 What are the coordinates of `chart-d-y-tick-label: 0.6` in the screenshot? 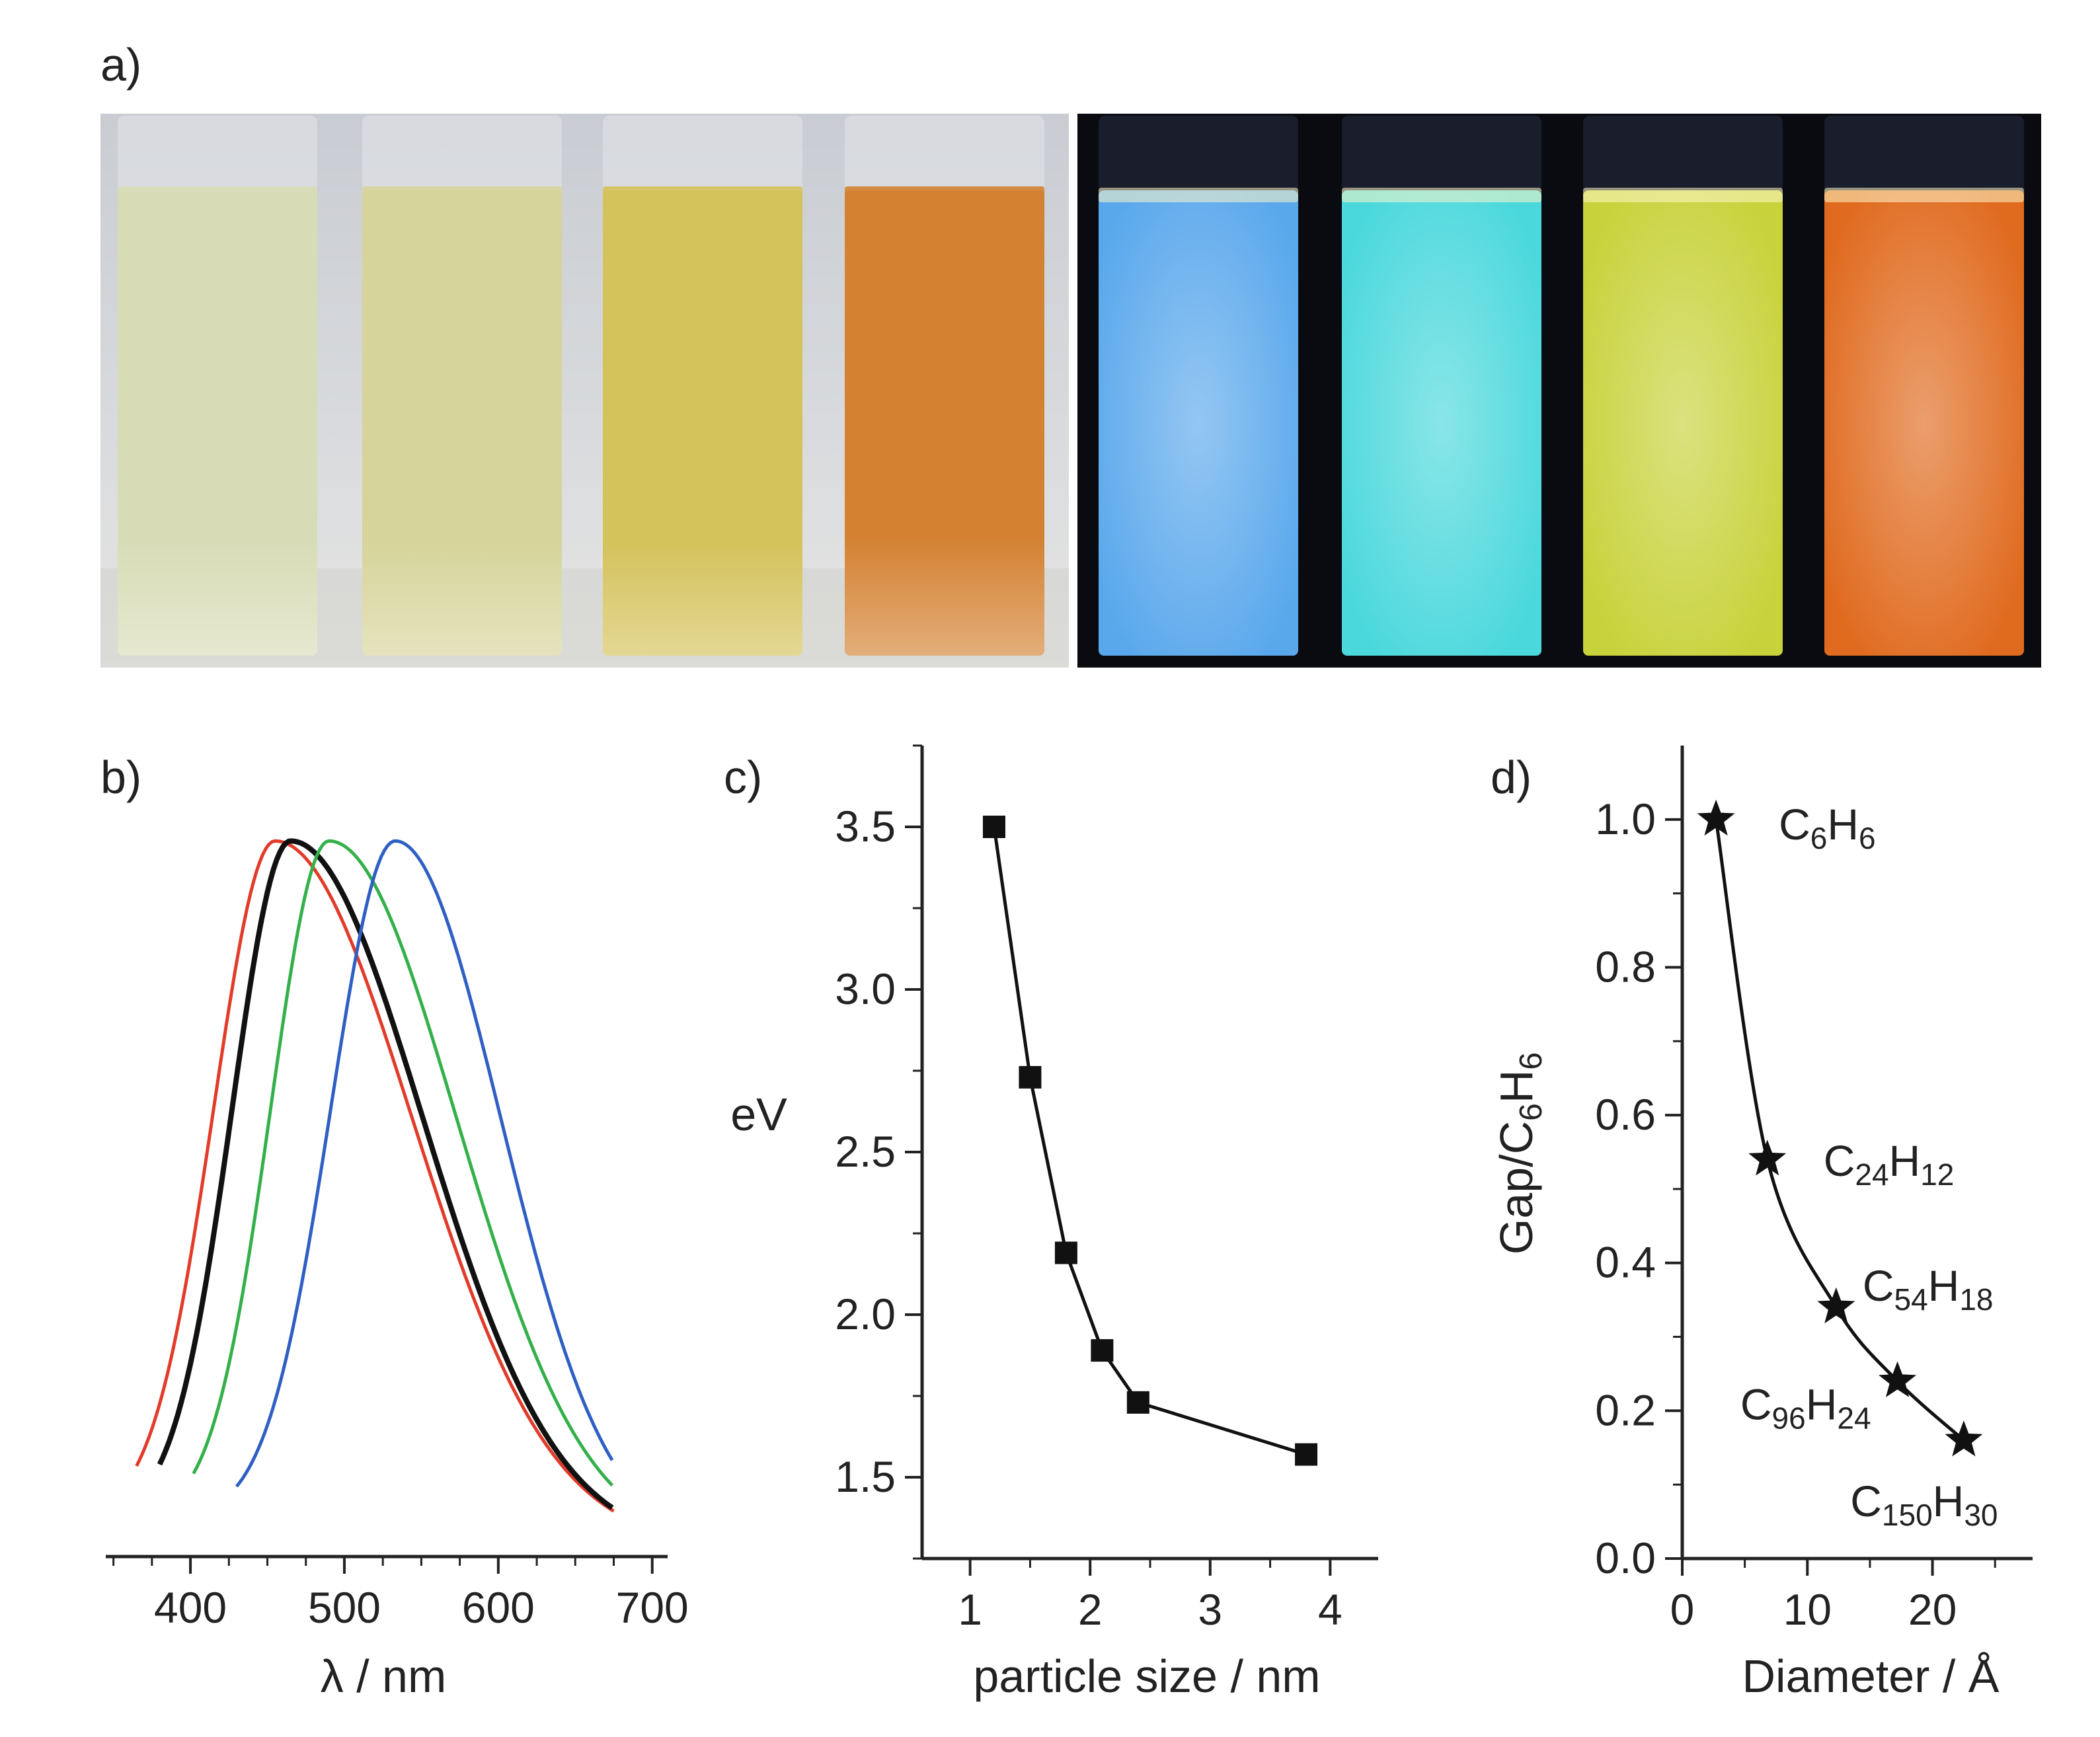 It's located at (1625, 1114).